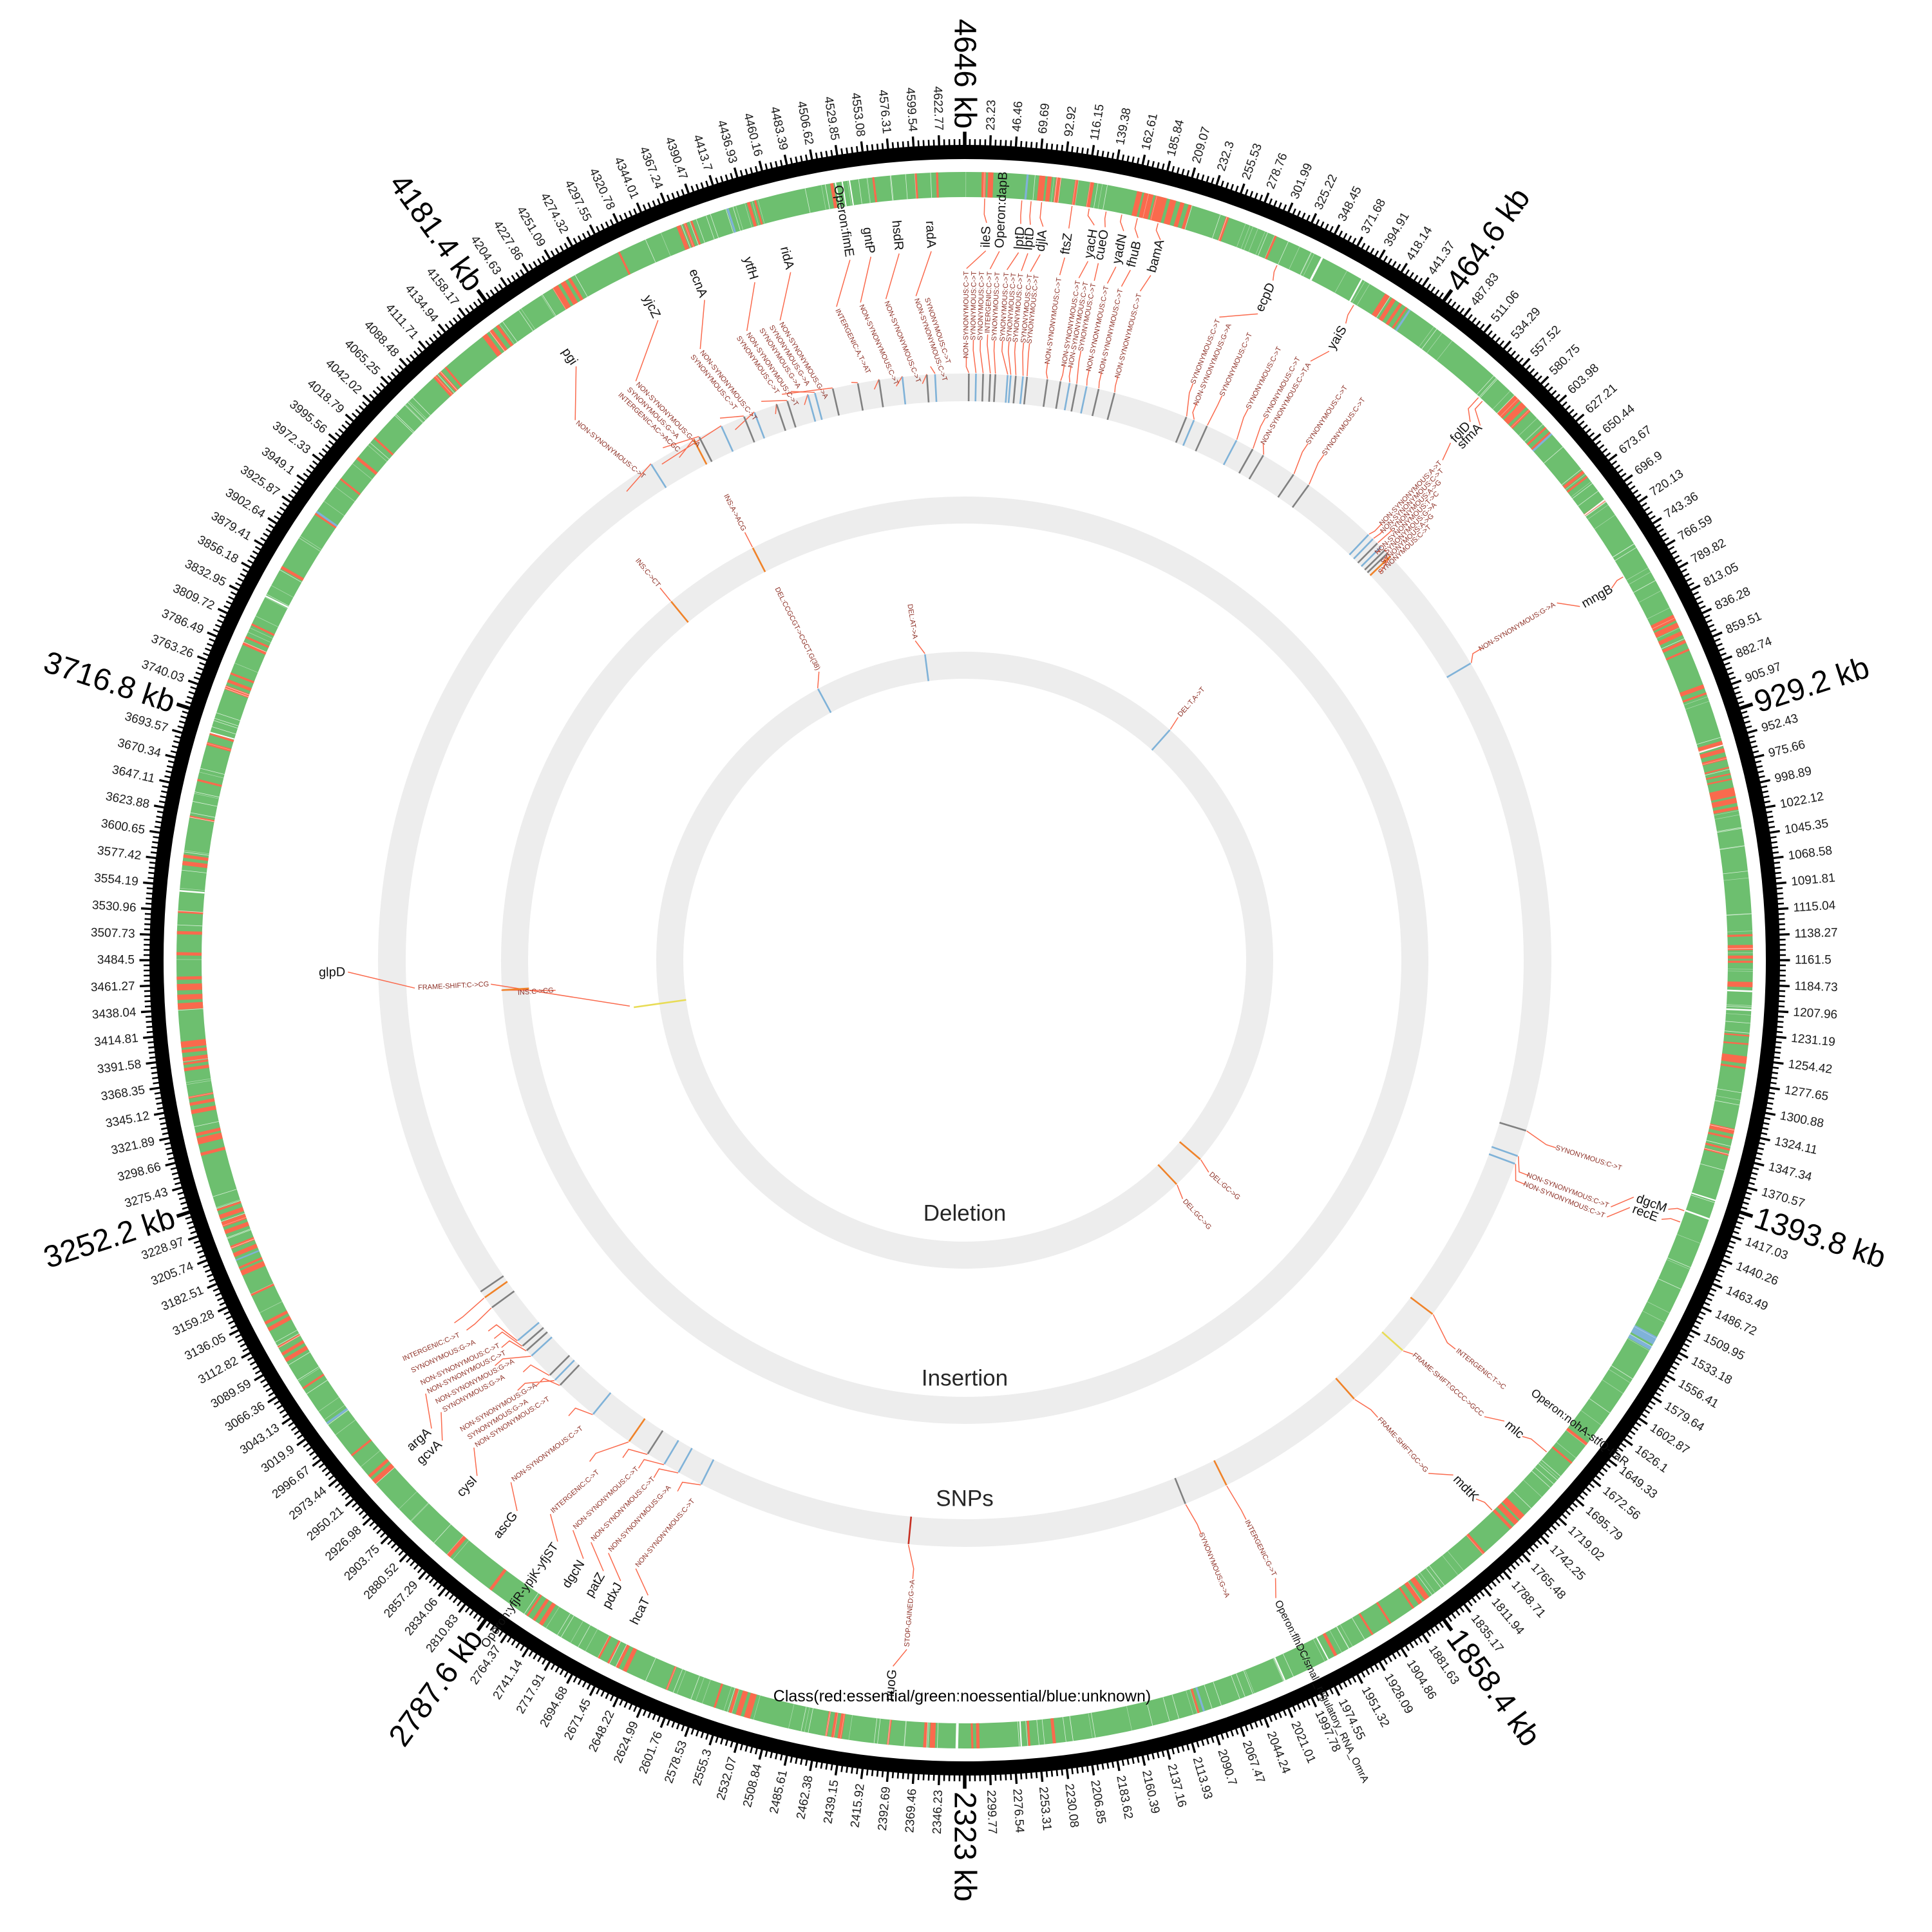 This screenshot has width=1932, height=1932. I want to click on svg-text: 3066.36, so click(245, 1417).